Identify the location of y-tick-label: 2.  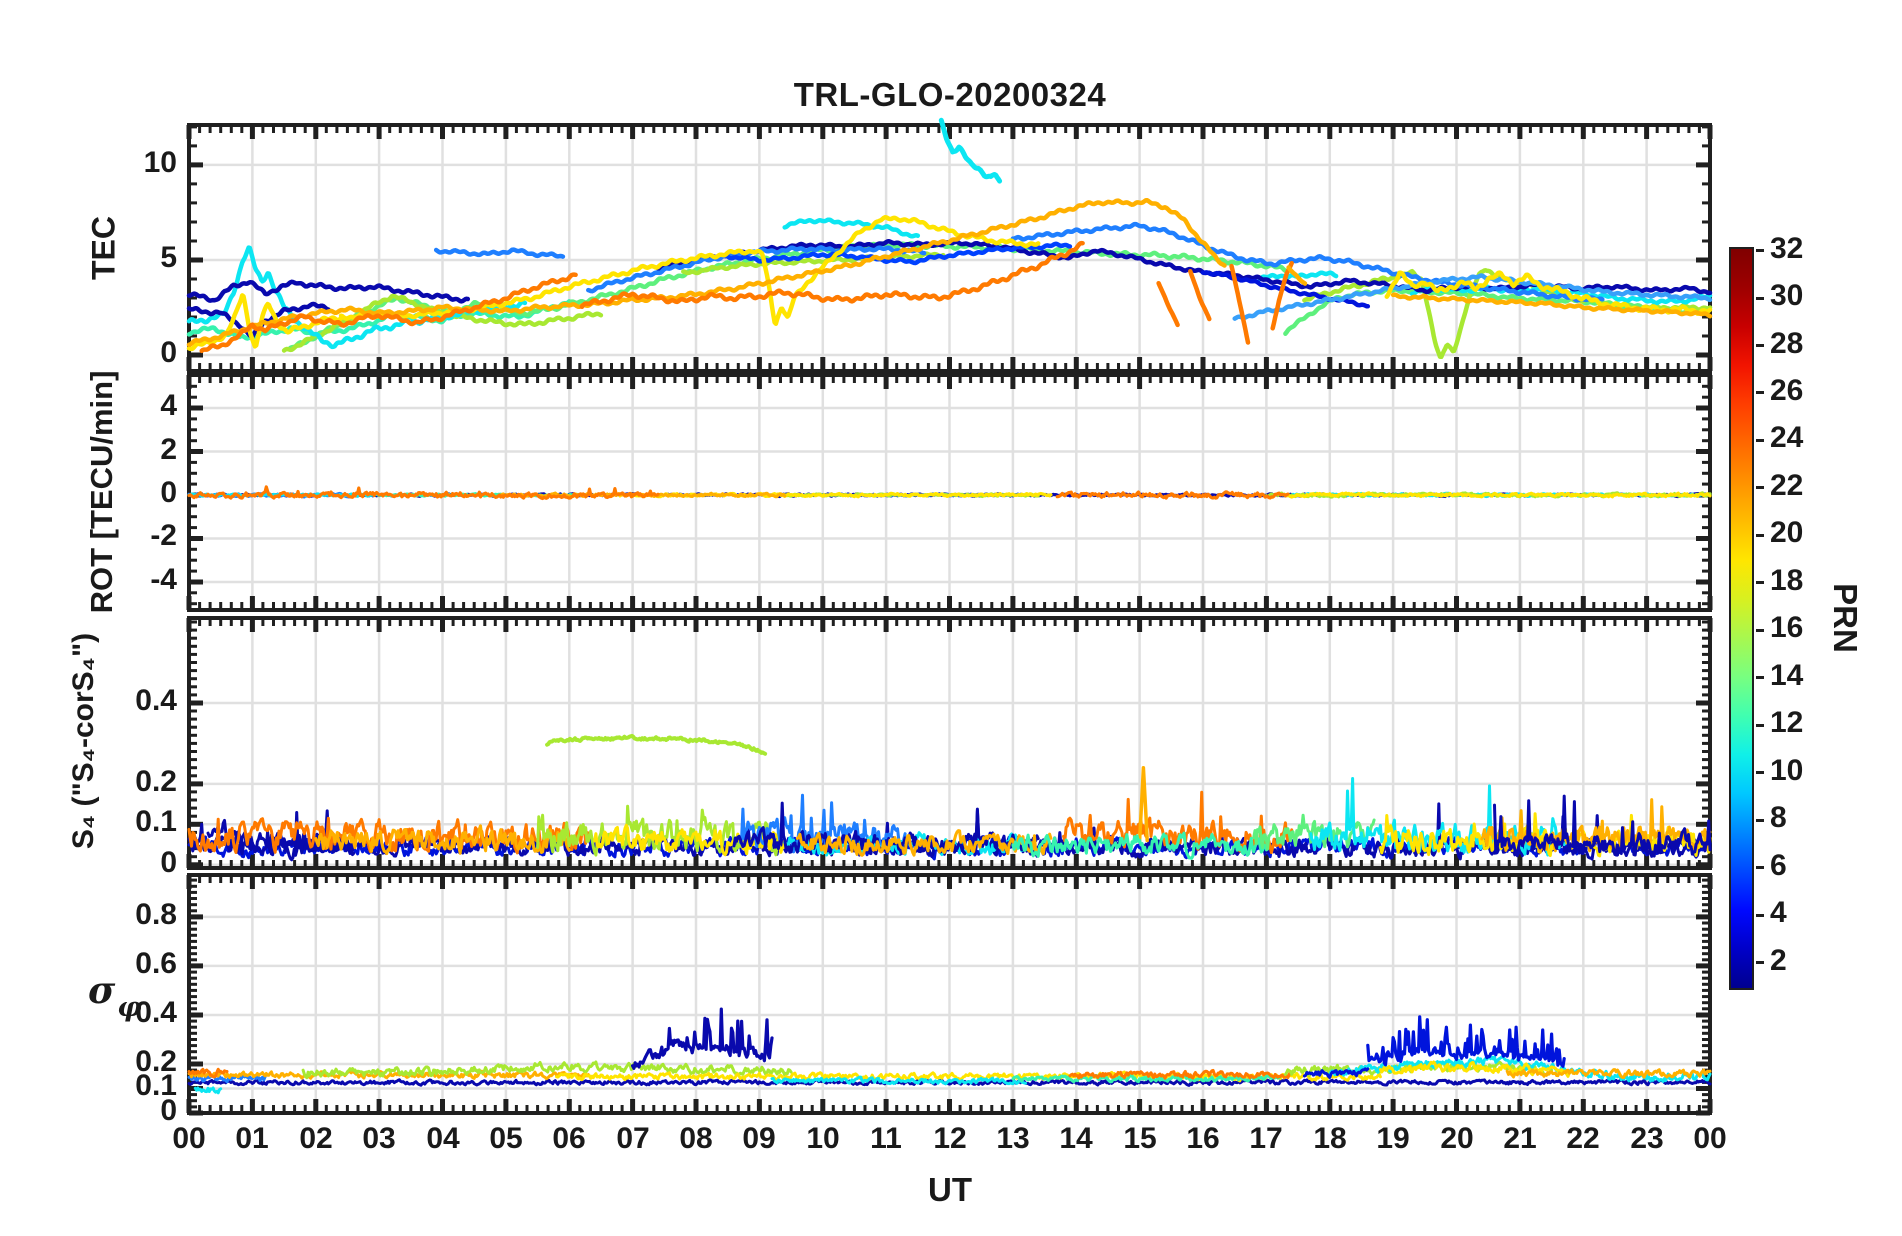
(168, 449).